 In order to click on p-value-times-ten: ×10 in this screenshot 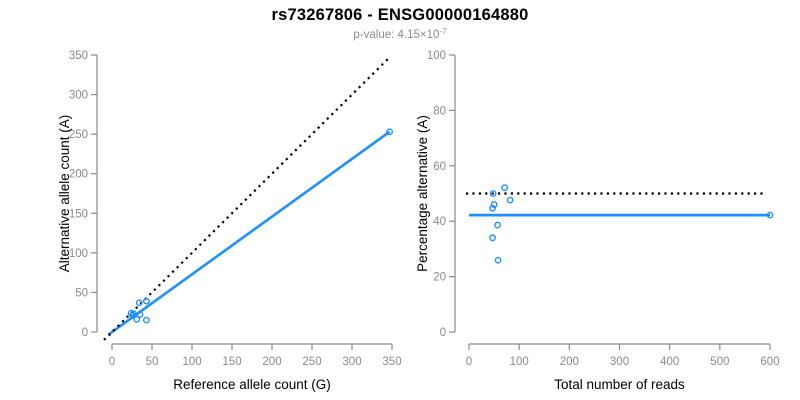, I will do `click(429, 35)`.